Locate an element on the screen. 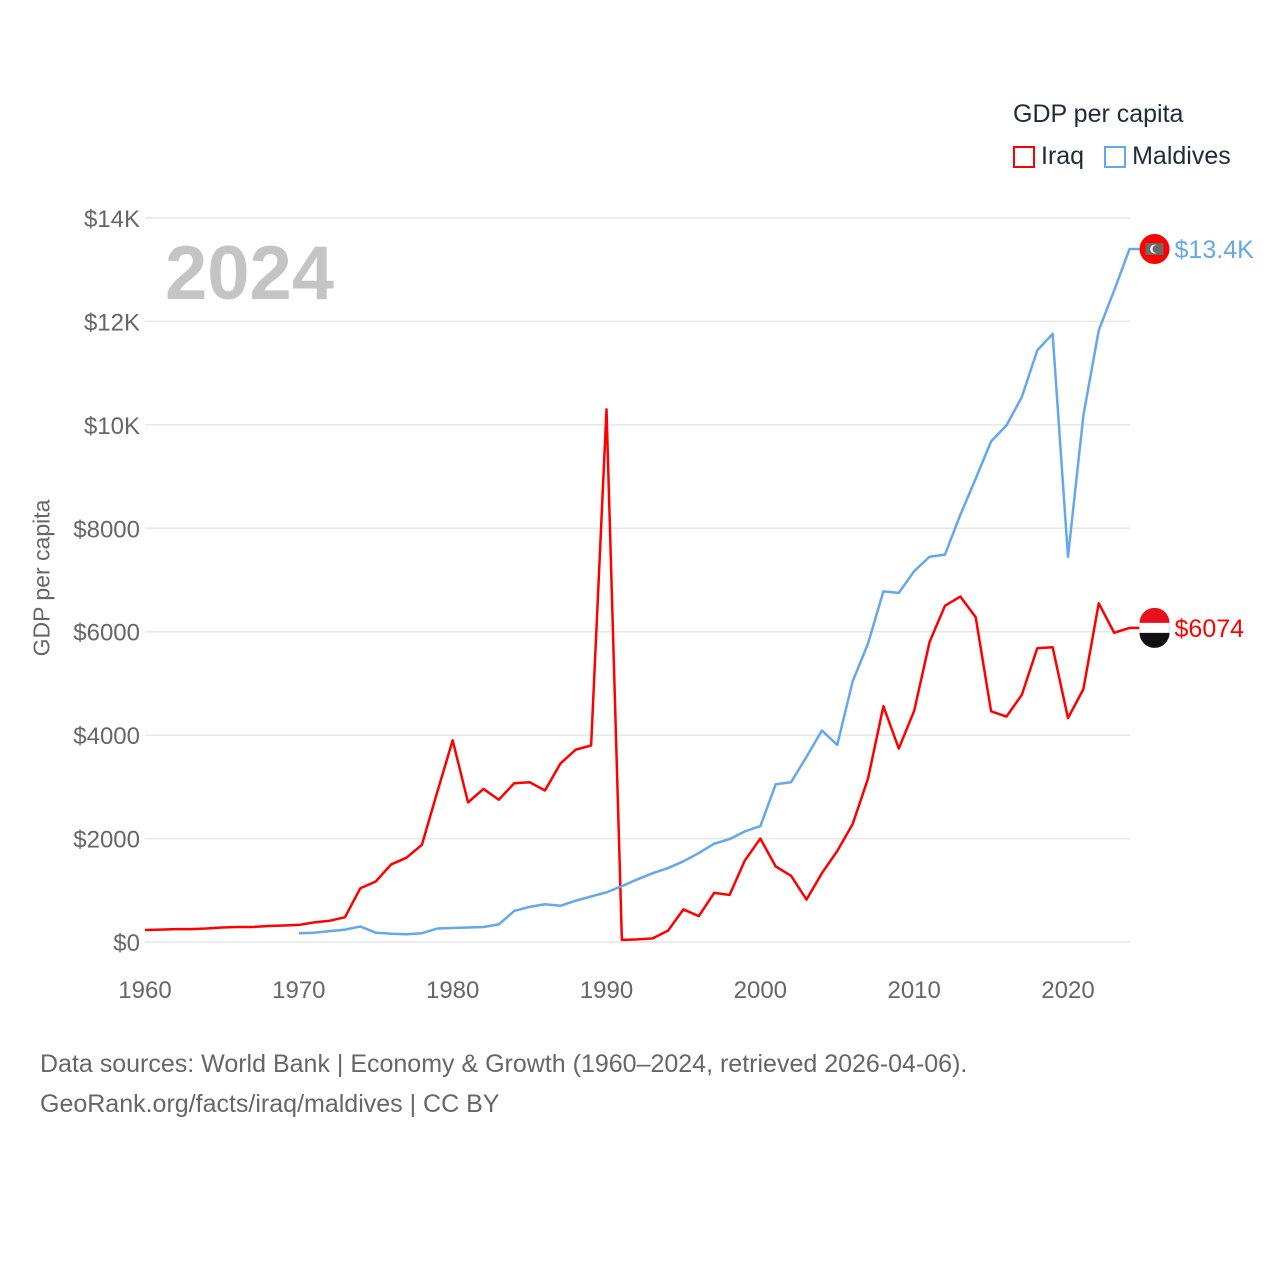 This screenshot has width=1280, height=1280. legend: Iraq Maldives is located at coordinates (1122, 156).